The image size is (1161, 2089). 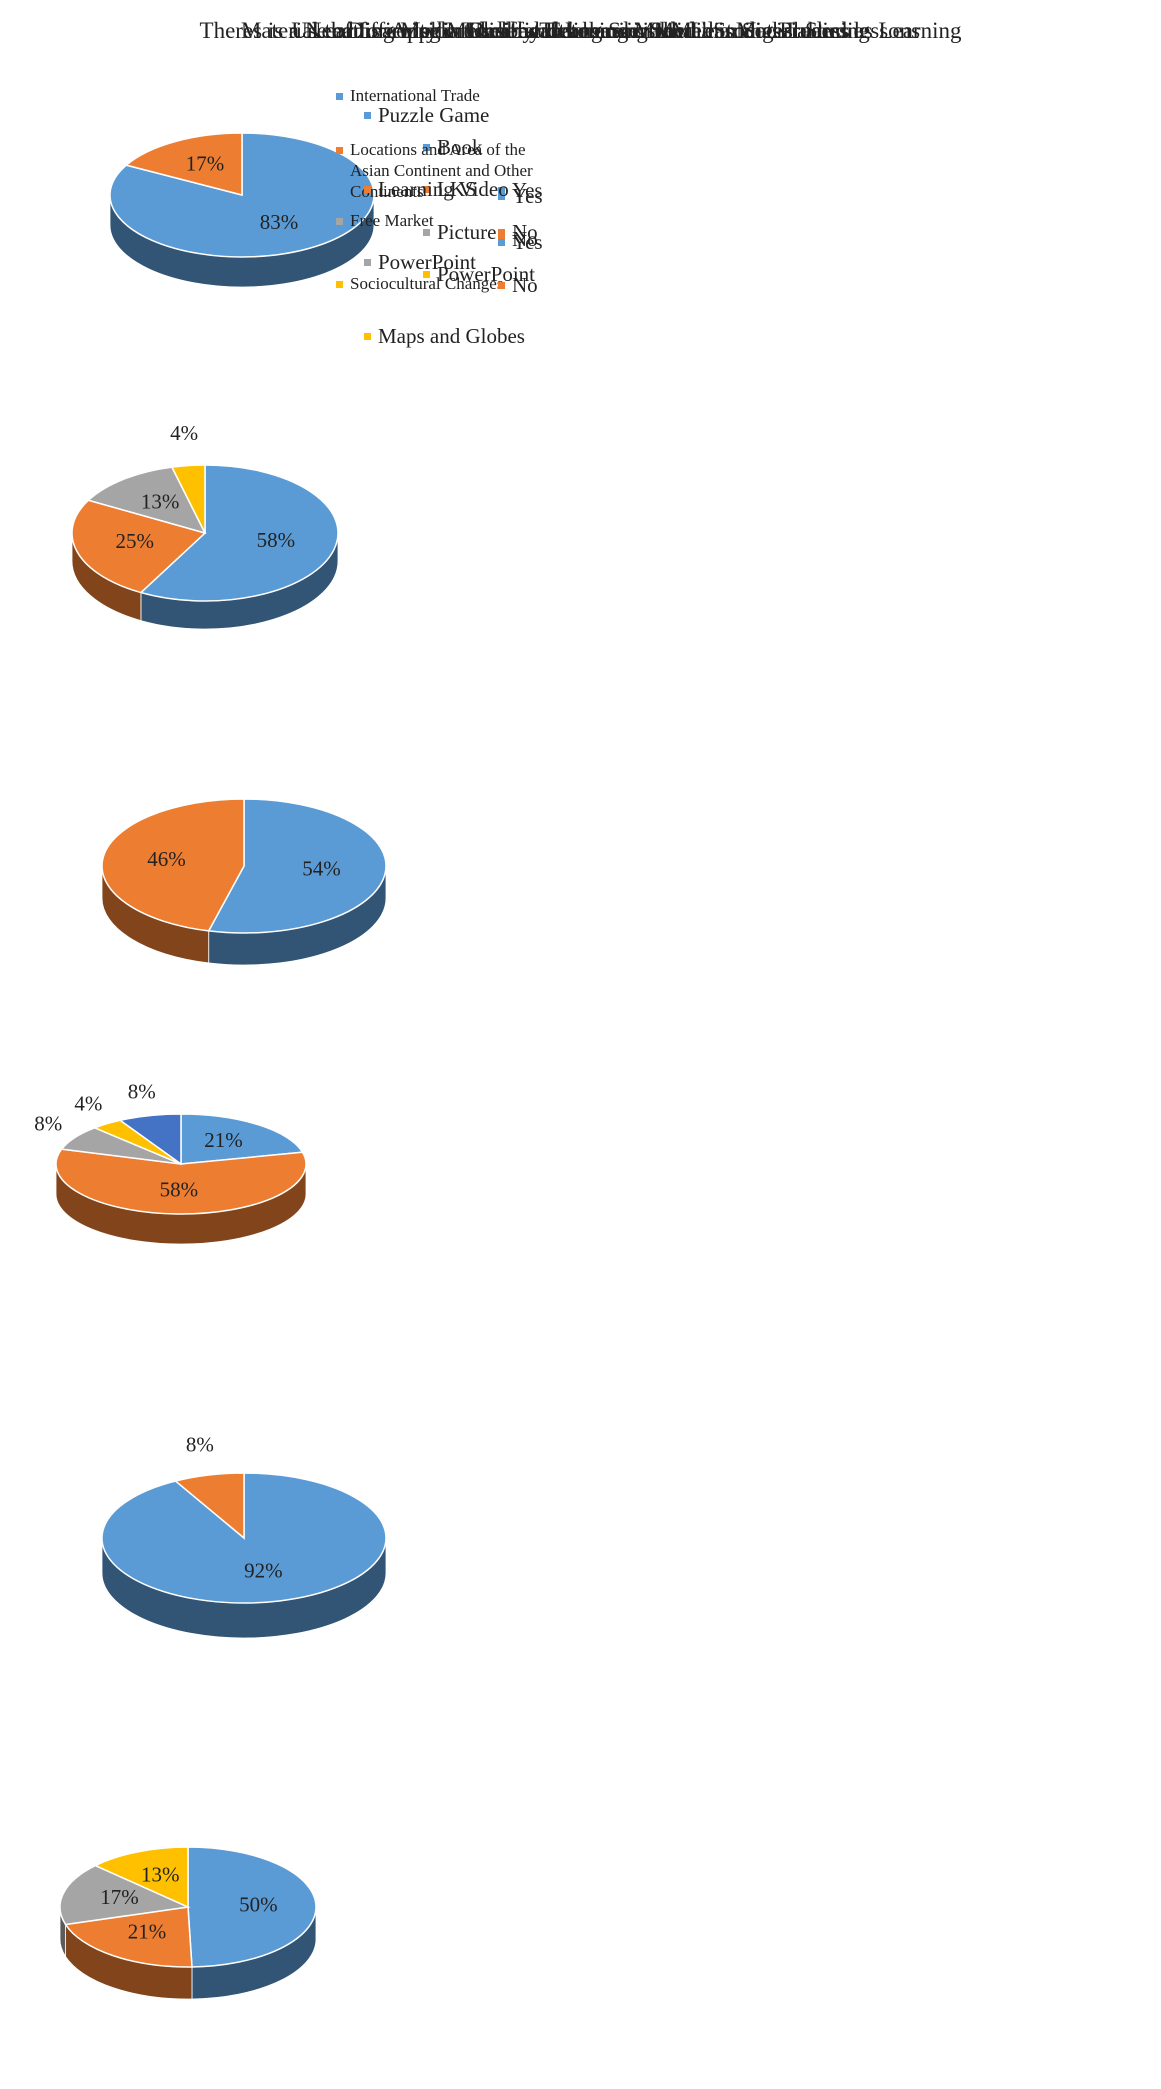 I want to click on pie: 92% 8%, so click(x=244, y=1536).